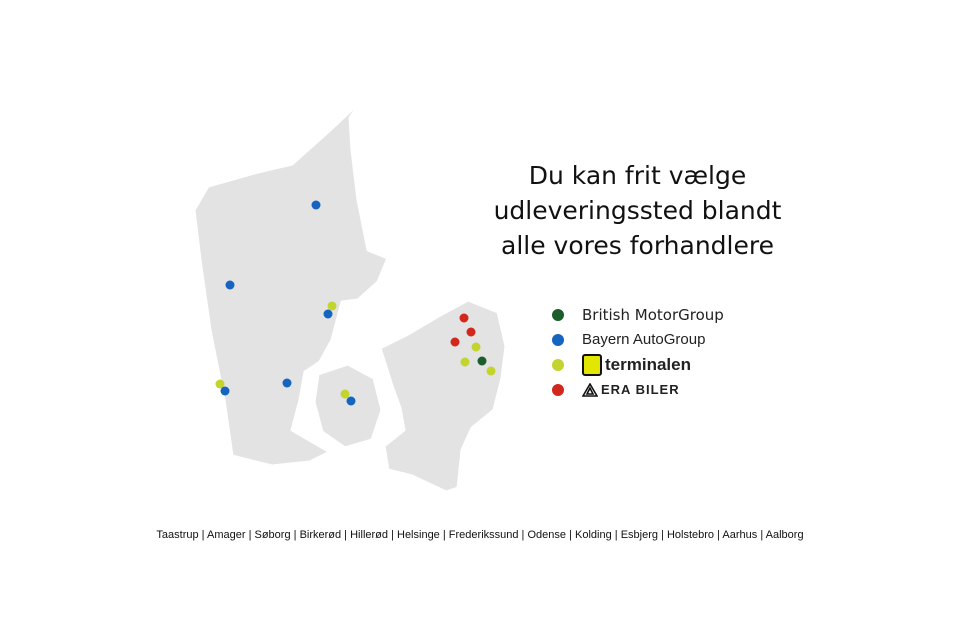 The image size is (960, 640). What do you see at coordinates (590, 389) in the screenshot?
I see `era-logo-icon` at bounding box center [590, 389].